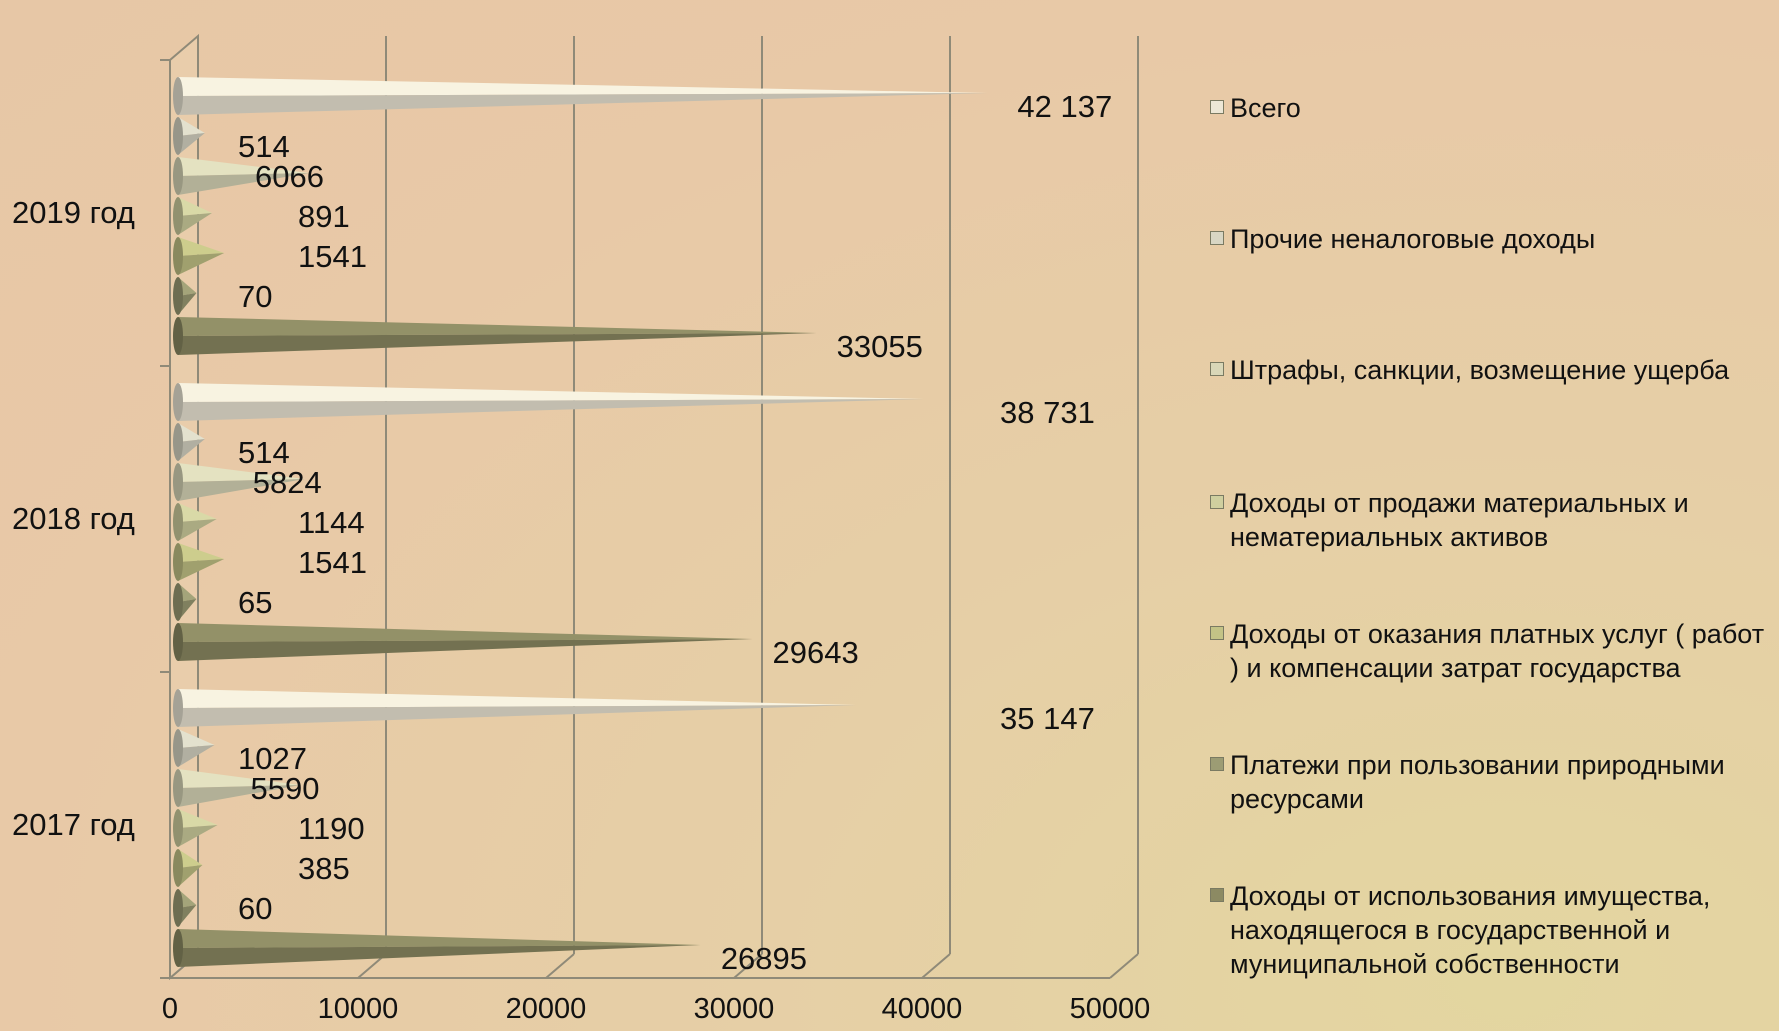 The height and width of the screenshot is (1031, 1779). What do you see at coordinates (332, 562) in the screenshot?
I see `data-label: 1541` at bounding box center [332, 562].